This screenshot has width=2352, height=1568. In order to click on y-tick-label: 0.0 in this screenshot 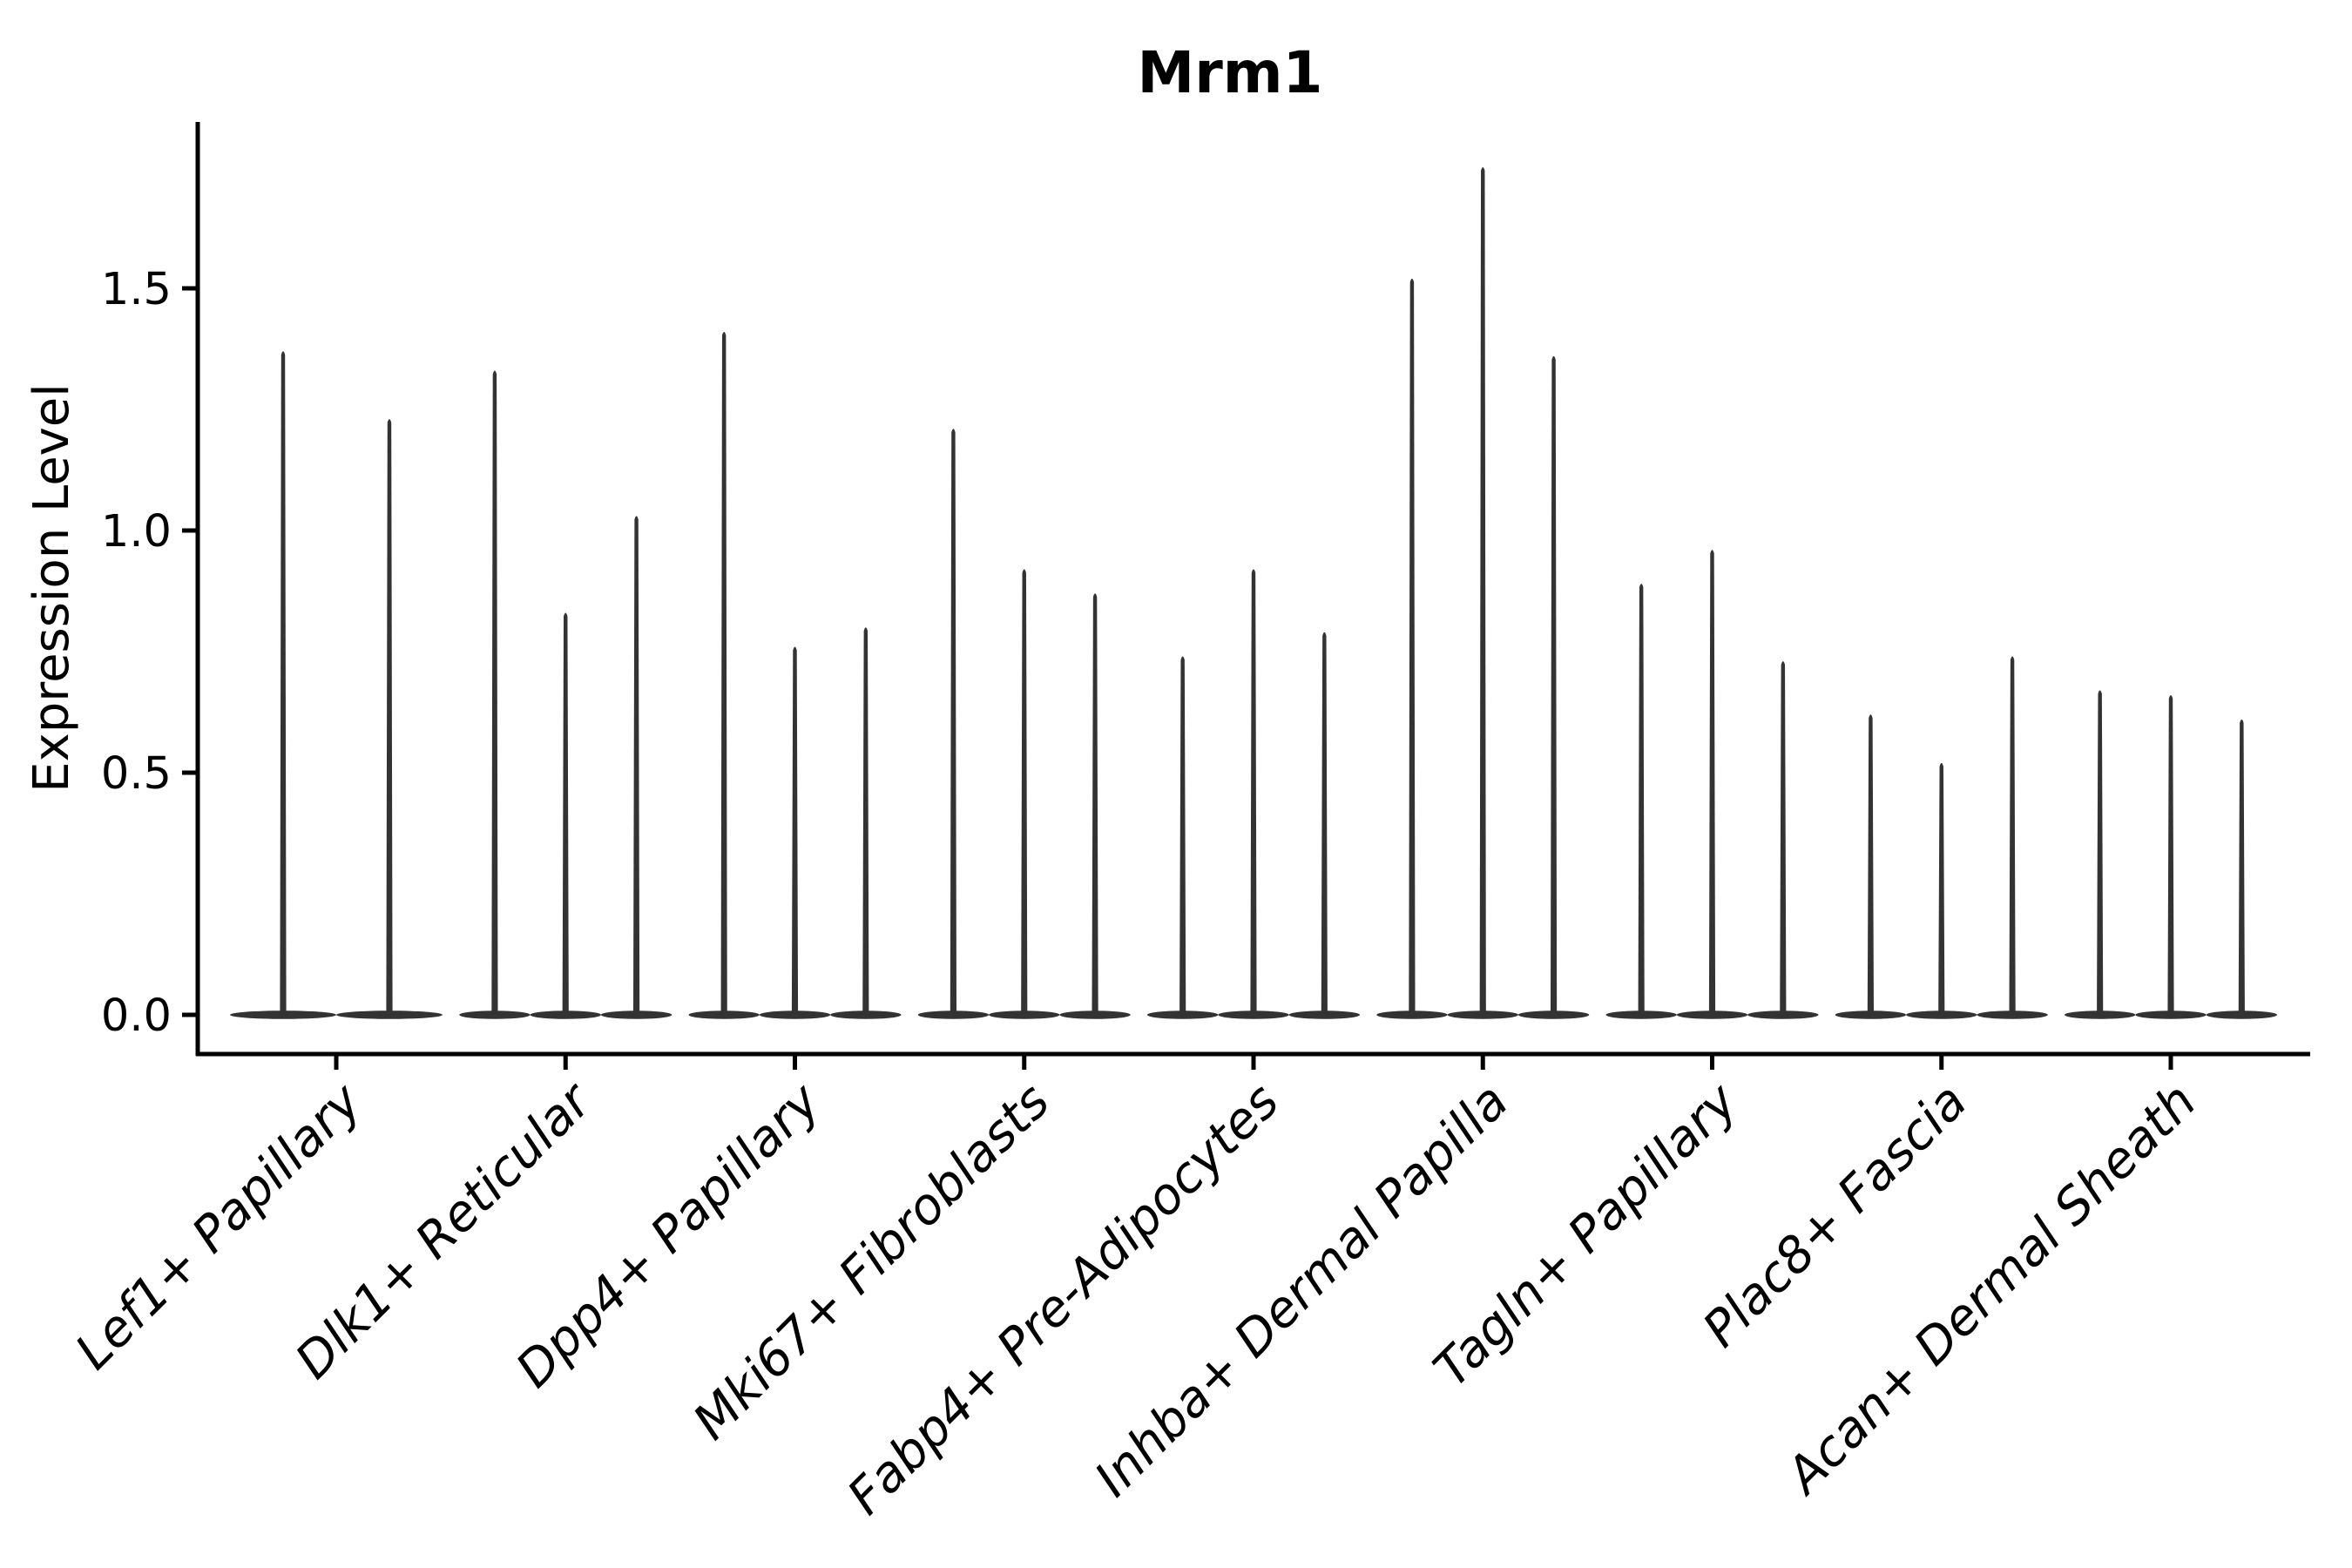, I will do `click(136, 1016)`.